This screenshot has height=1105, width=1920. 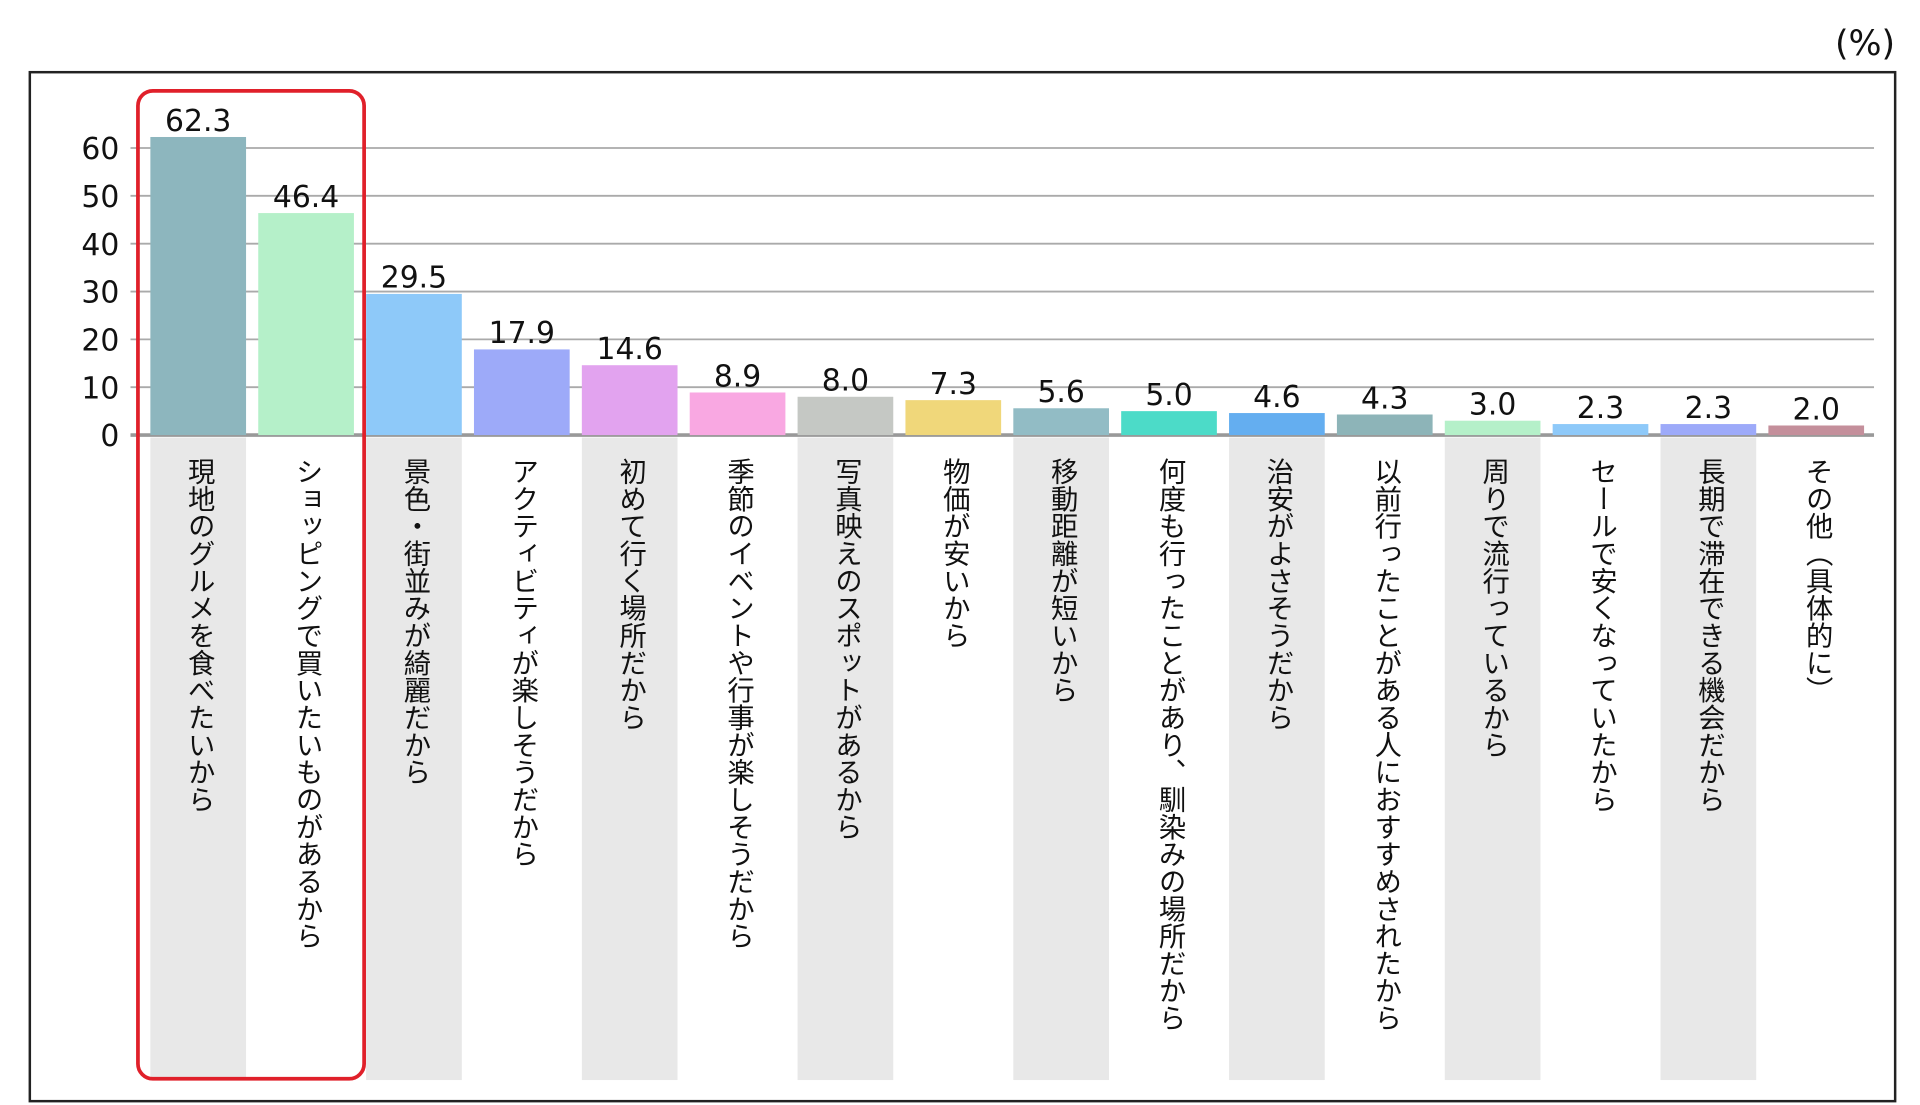 I want to click on category-label: 季節のイベントや行事が楽しそうだから, so click(x=738, y=703).